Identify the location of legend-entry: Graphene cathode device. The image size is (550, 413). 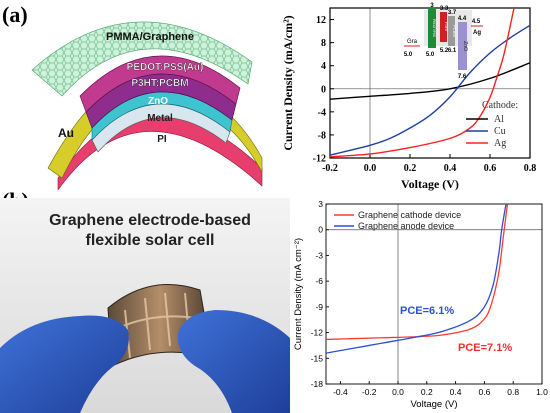
(409, 215).